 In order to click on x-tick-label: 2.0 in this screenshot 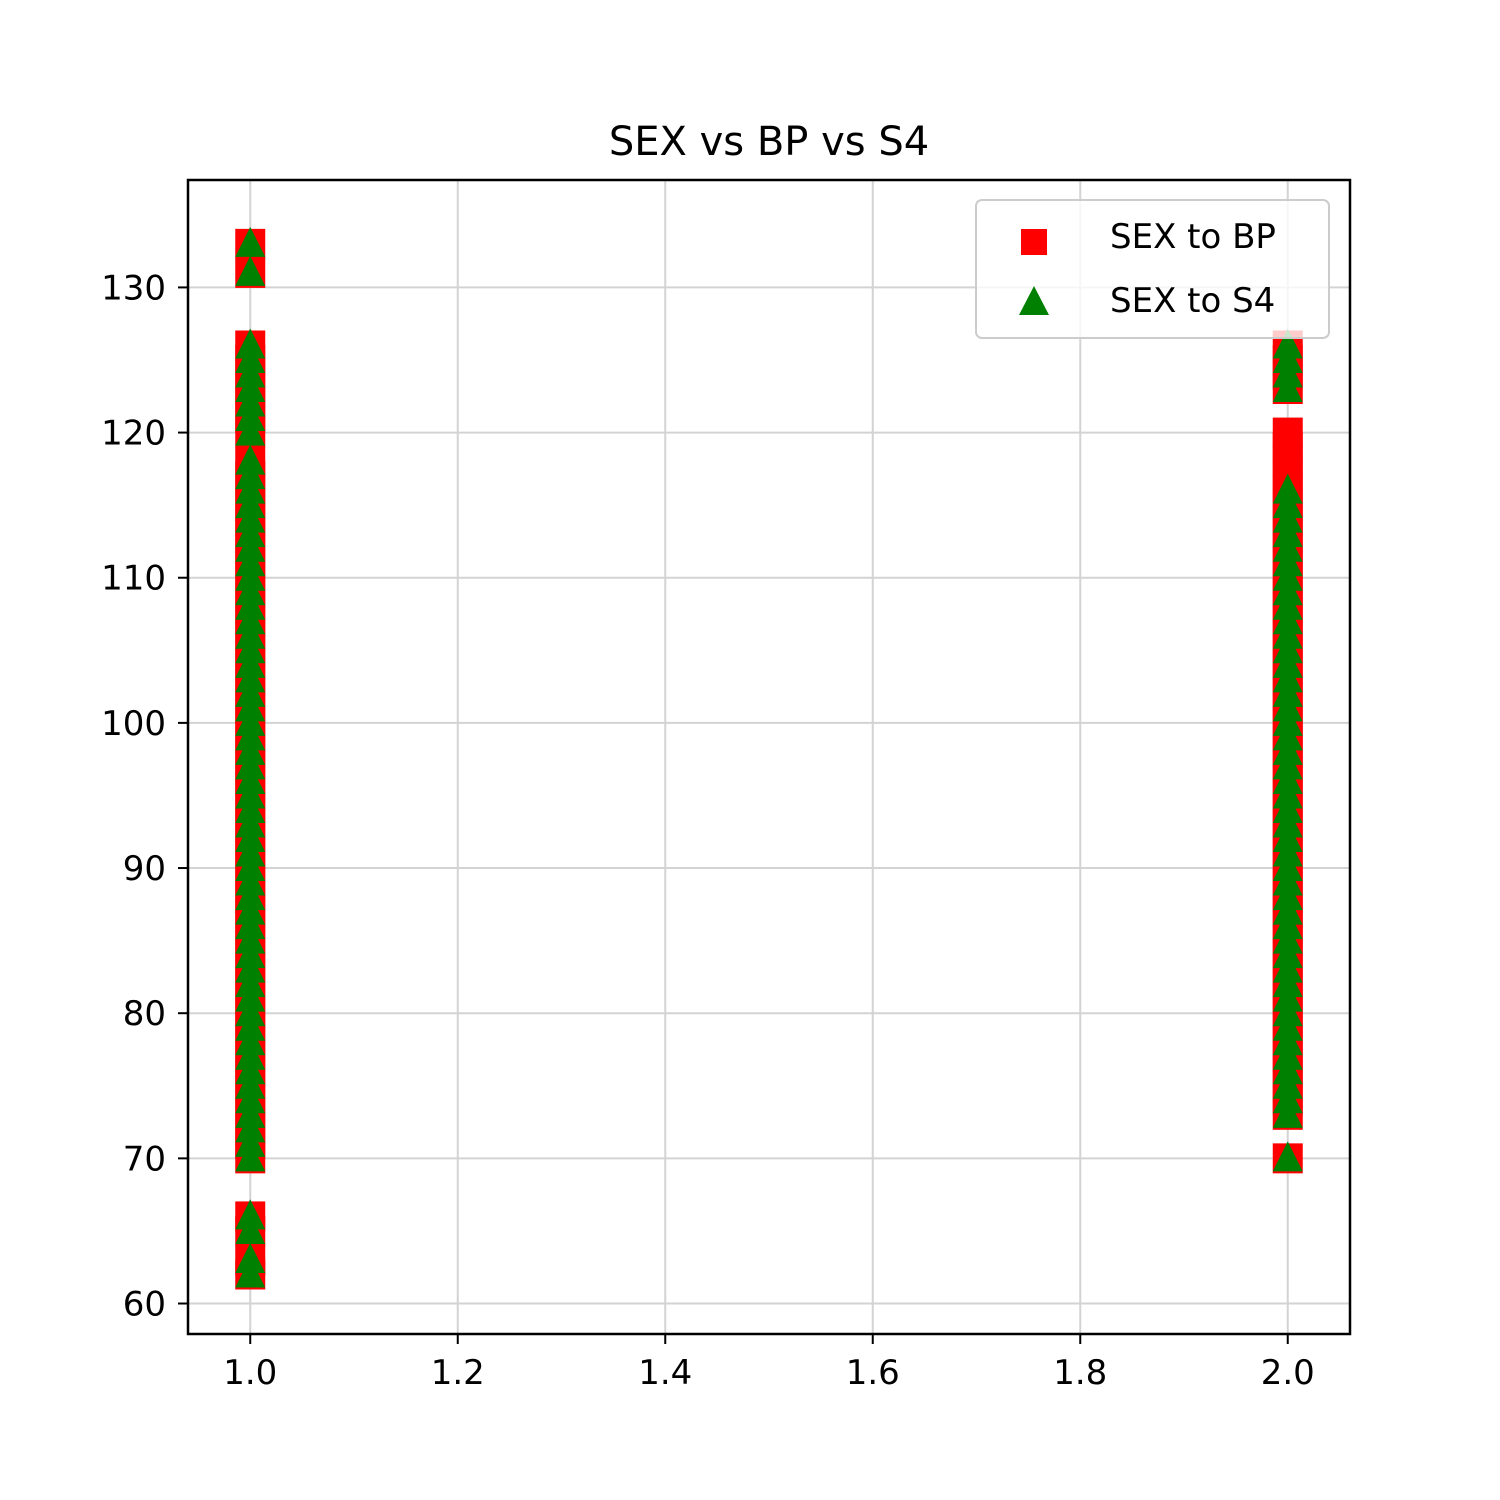, I will do `click(1288, 1373)`.